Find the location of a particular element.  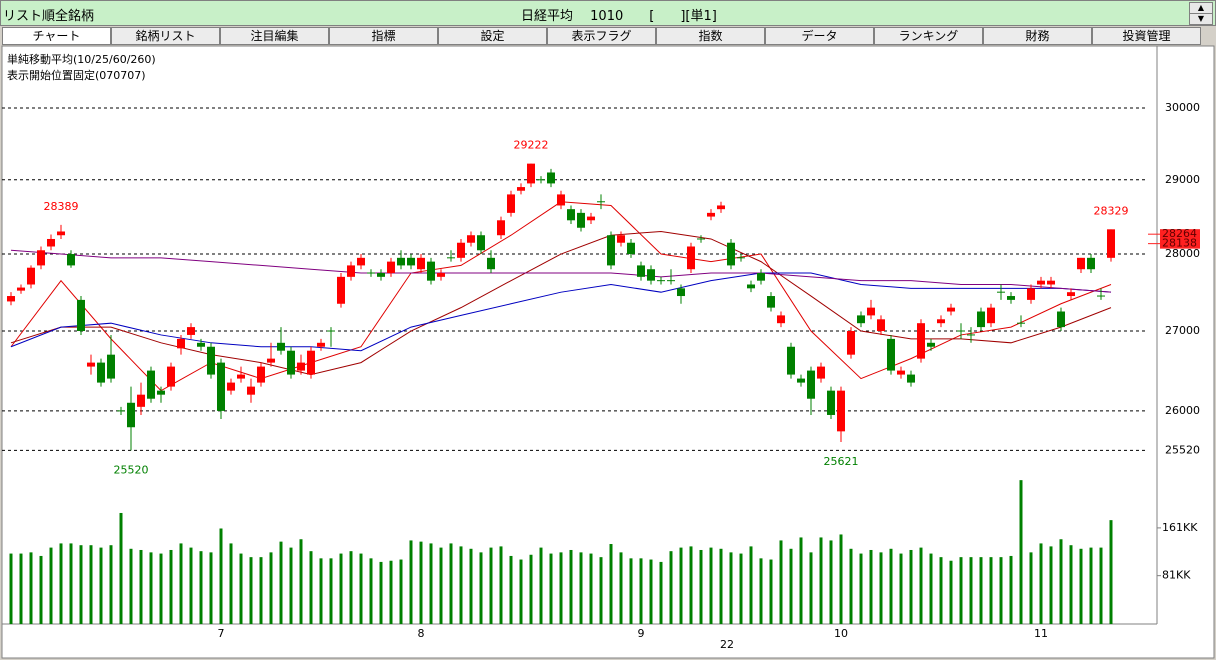

tab: チャート is located at coordinates (56, 36).